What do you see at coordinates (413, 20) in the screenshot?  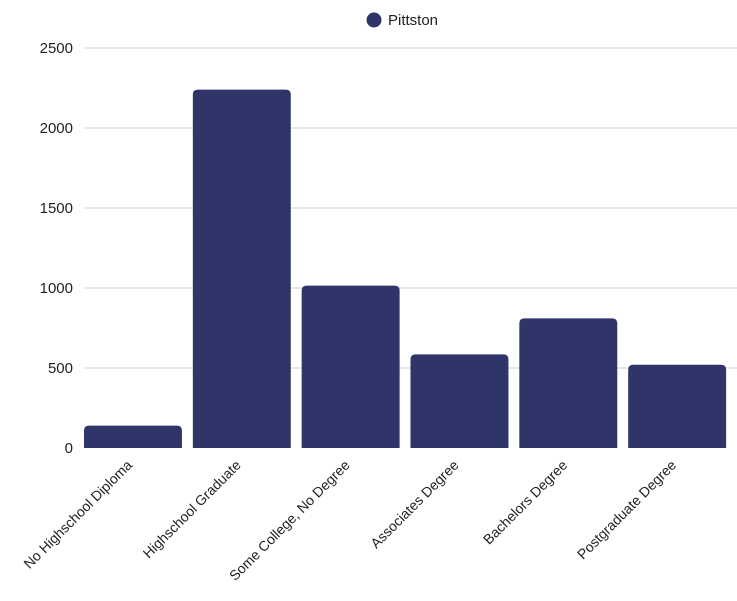 I see `legend-label-pittston: Pittston` at bounding box center [413, 20].